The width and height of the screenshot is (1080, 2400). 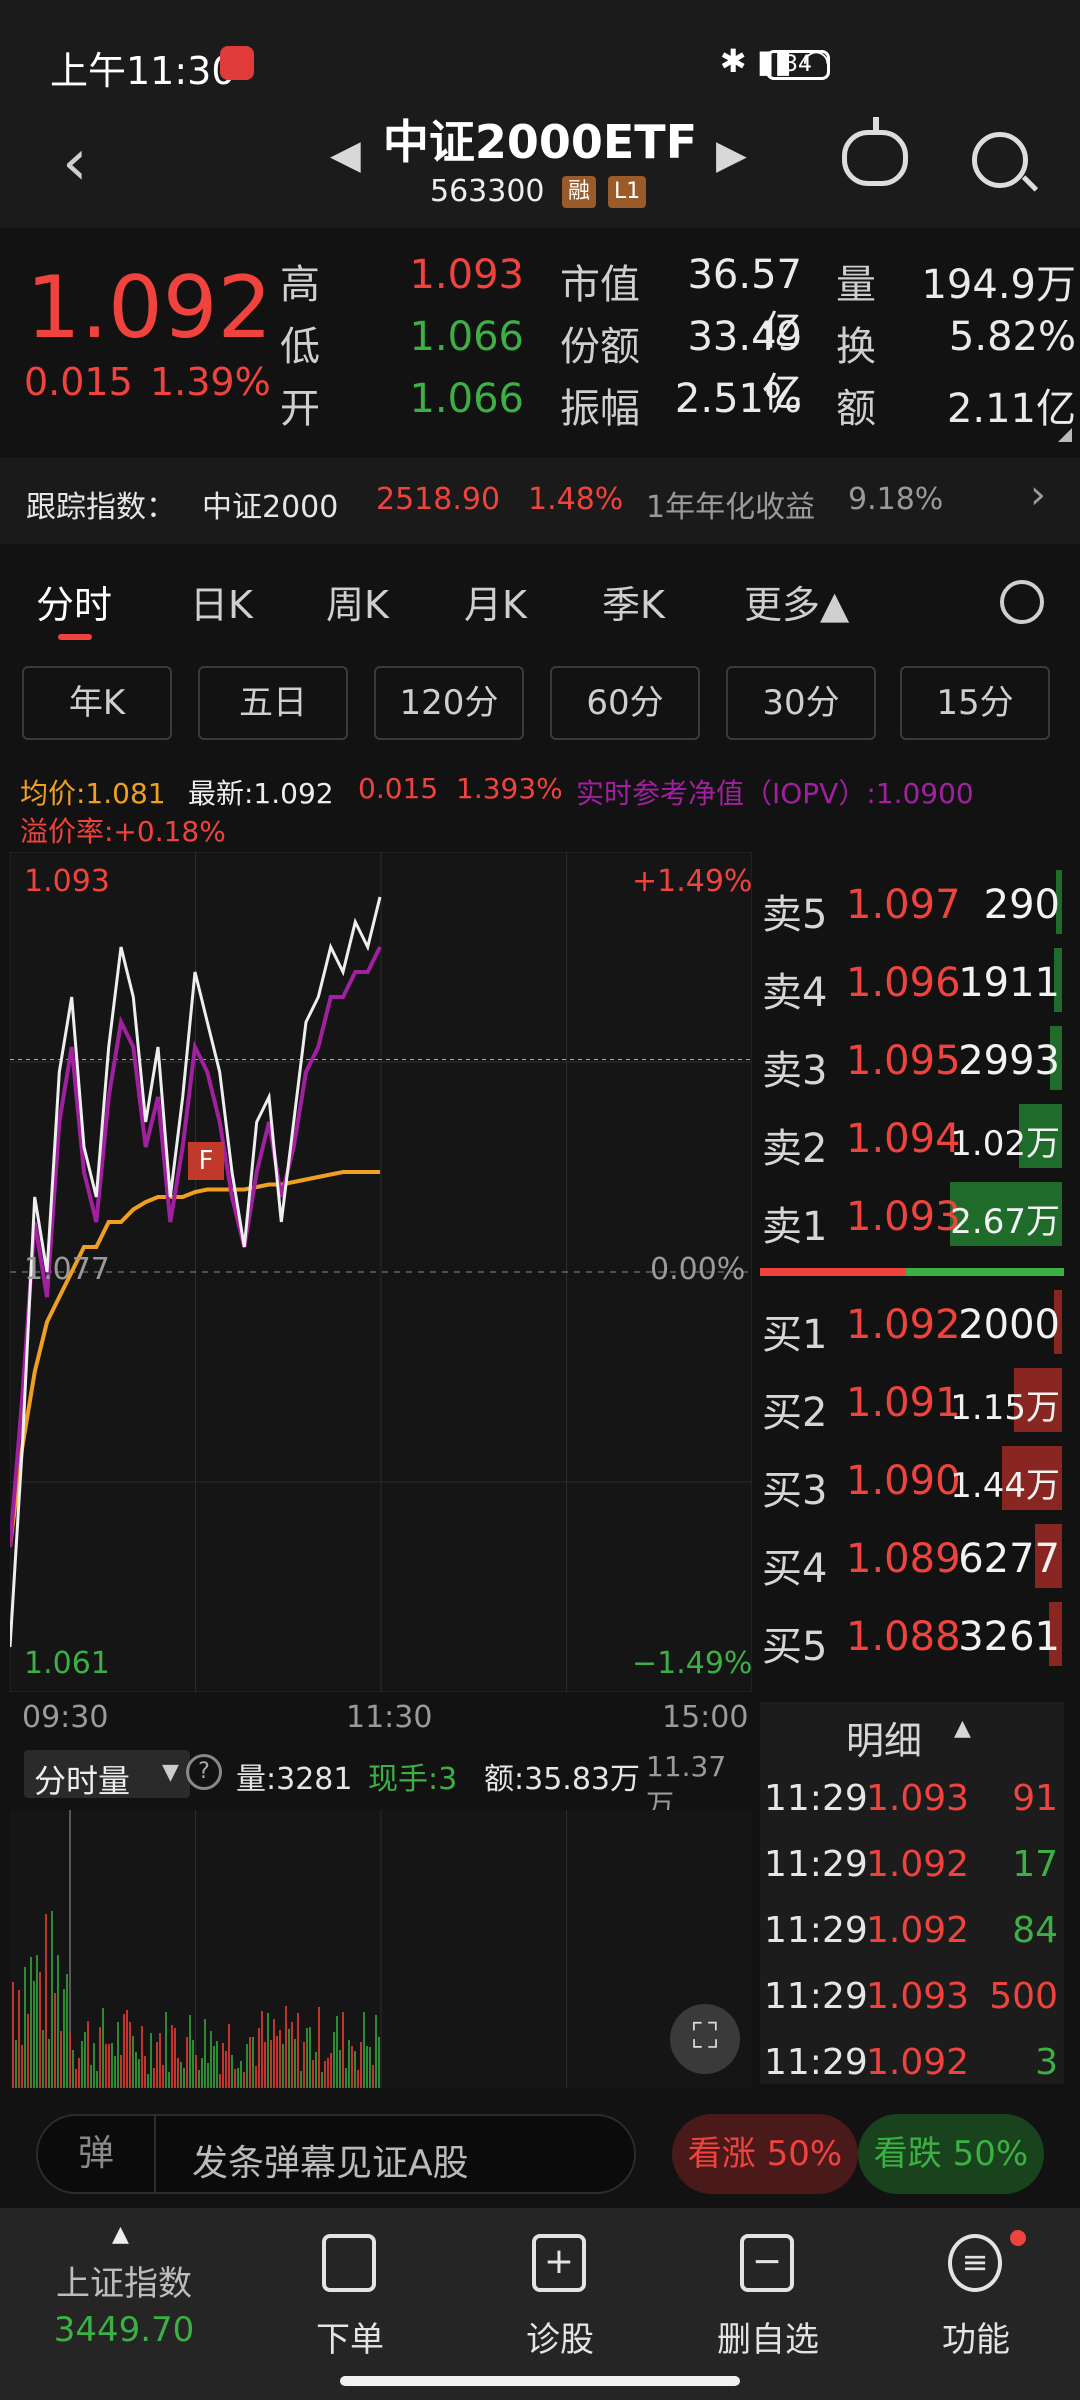 What do you see at coordinates (389, 1717) in the screenshot?
I see `x-label-noon: 11:30` at bounding box center [389, 1717].